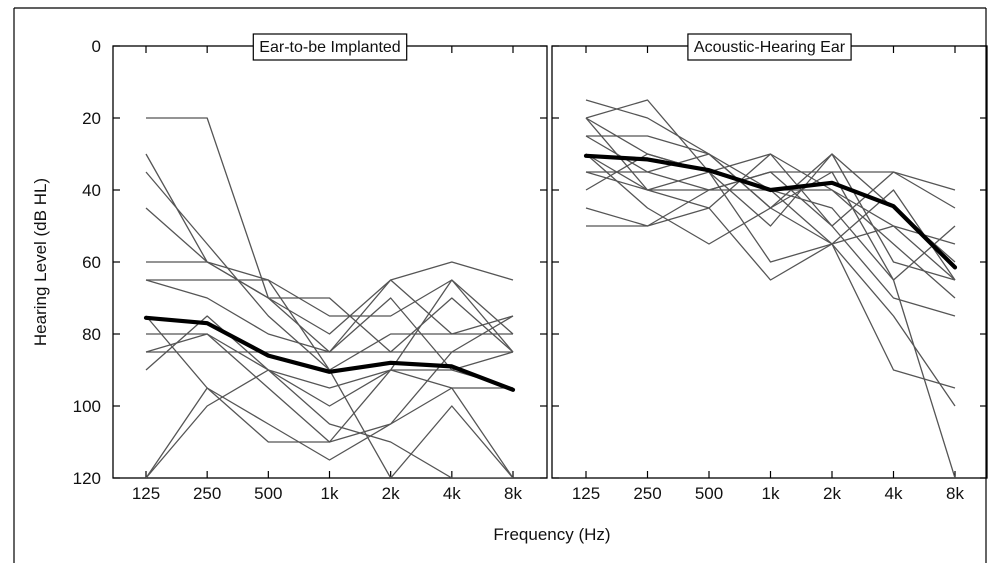  What do you see at coordinates (87, 406) in the screenshot?
I see `y-tick-label: 100` at bounding box center [87, 406].